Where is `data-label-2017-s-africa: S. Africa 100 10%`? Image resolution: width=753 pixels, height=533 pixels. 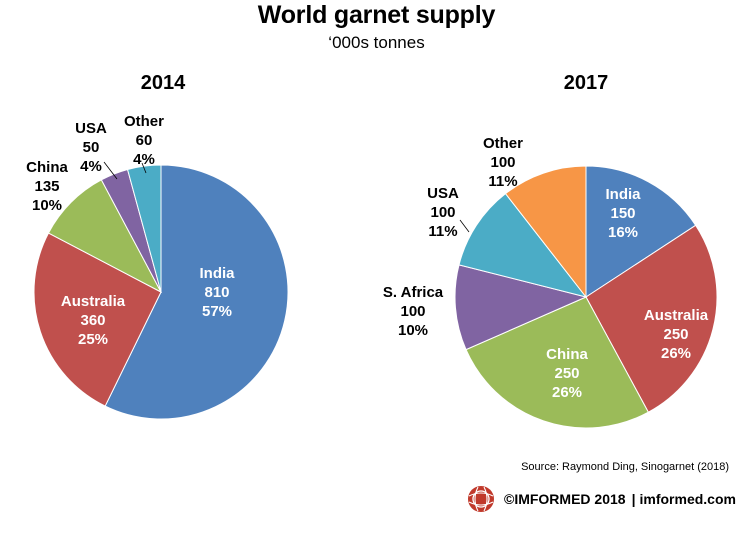 data-label-2017-s-africa: S. Africa 100 10% is located at coordinates (413, 311).